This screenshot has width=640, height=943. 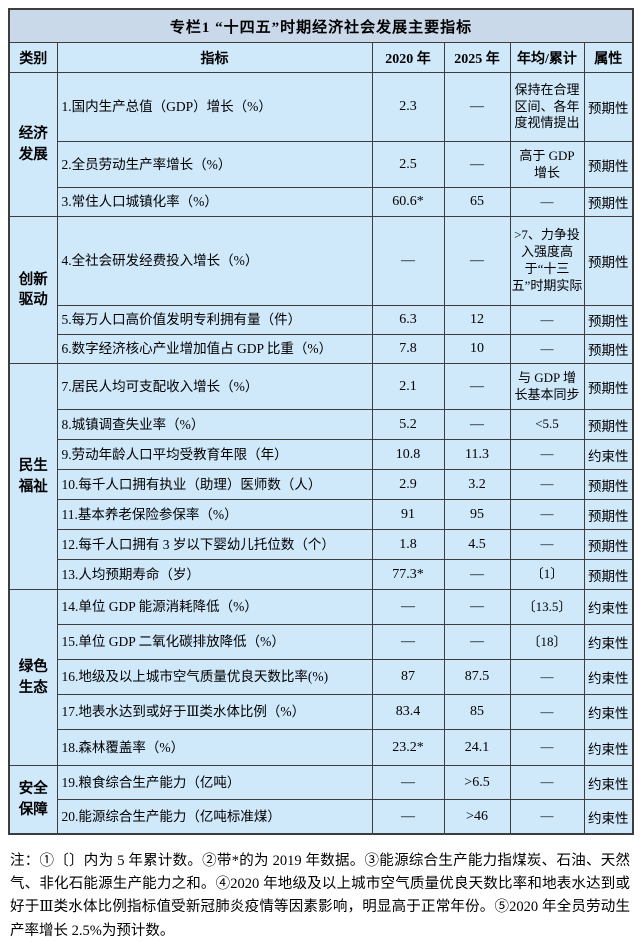 I want to click on col-header-2020: 2020 年, so click(x=408, y=57).